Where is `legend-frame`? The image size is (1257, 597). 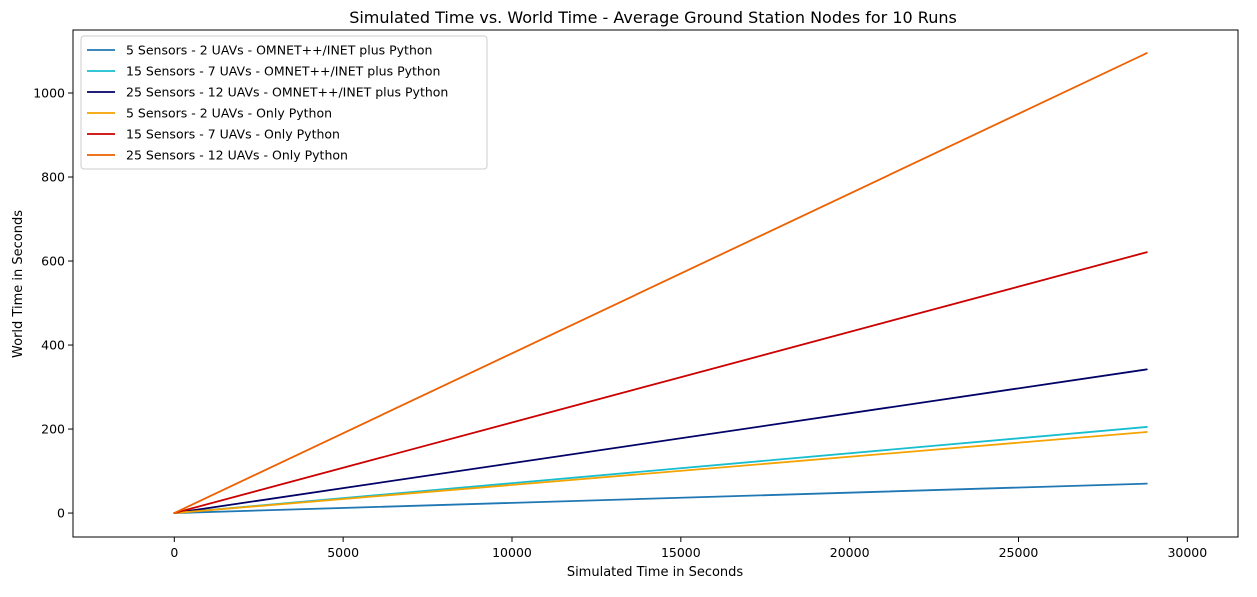 legend-frame is located at coordinates (284, 102).